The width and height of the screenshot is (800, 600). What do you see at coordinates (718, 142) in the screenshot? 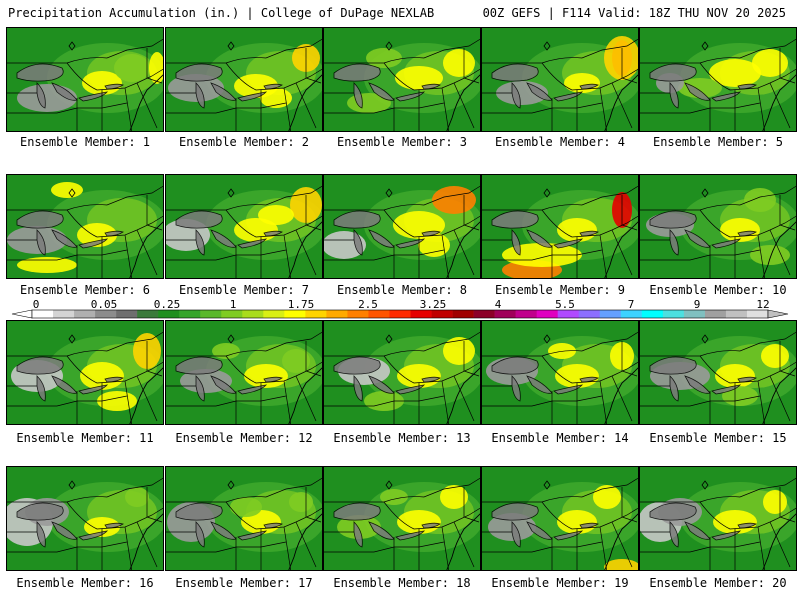
I see `member-label: Ensemble Member: 5` at bounding box center [718, 142].